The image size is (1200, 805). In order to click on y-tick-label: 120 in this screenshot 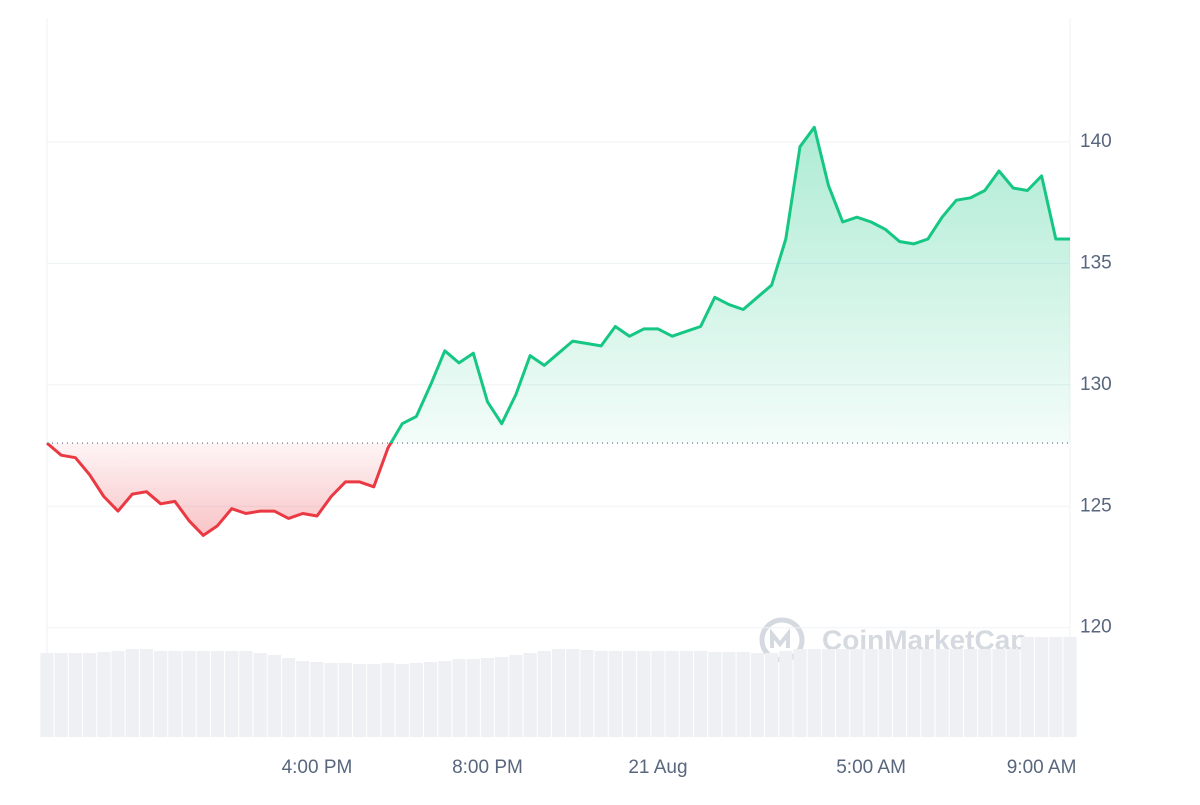, I will do `click(1096, 627)`.